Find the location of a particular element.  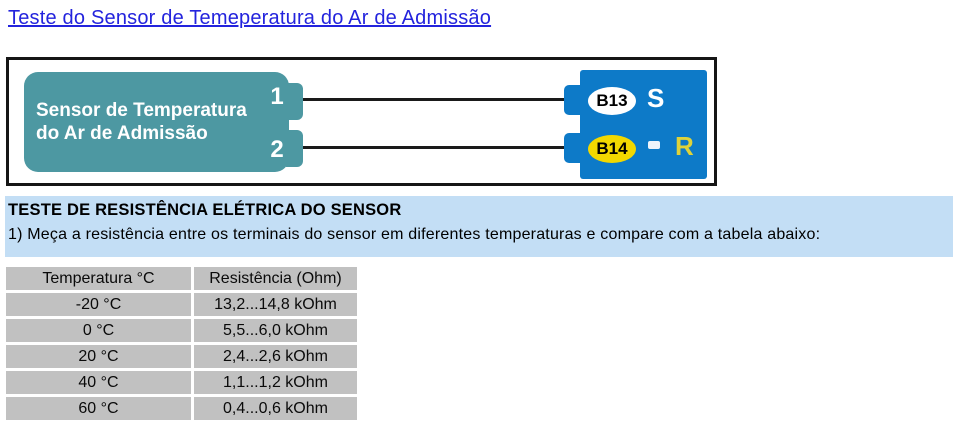

header-temperature: Temperatura °C is located at coordinates (98, 278).